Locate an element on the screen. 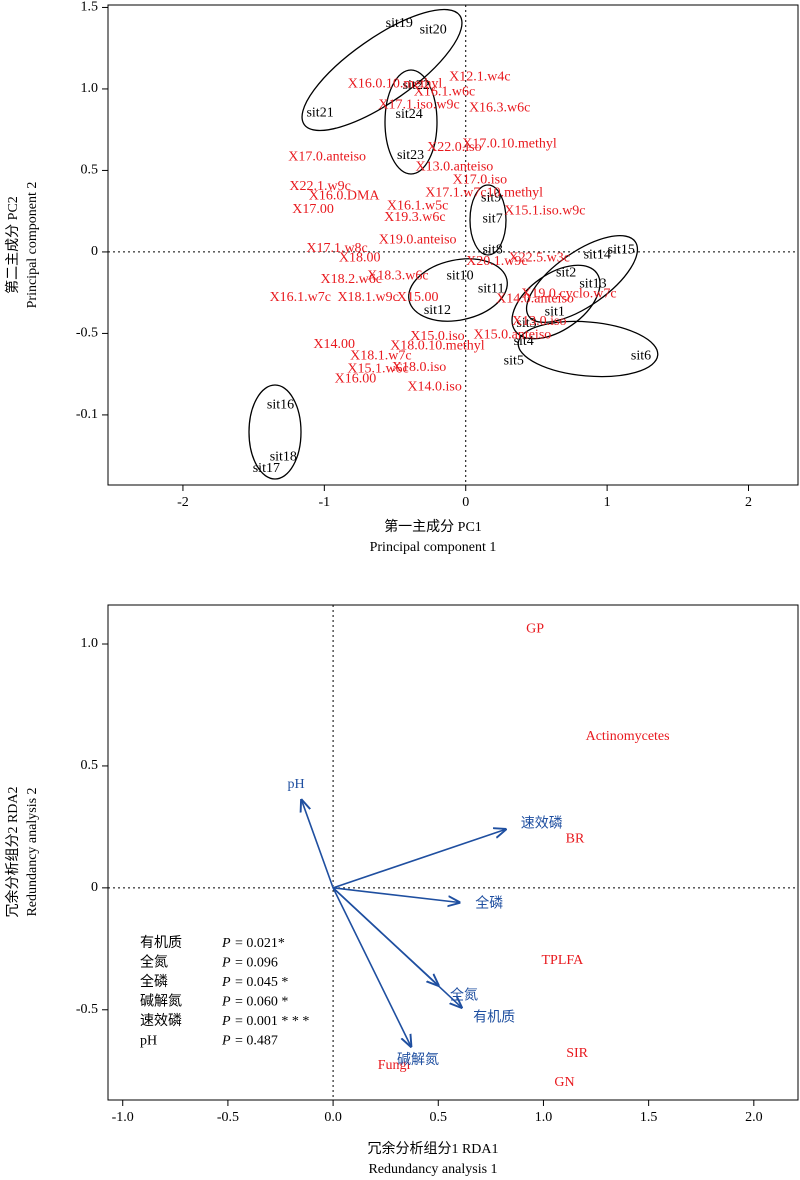  point-label: X14.00 is located at coordinates (334, 344).